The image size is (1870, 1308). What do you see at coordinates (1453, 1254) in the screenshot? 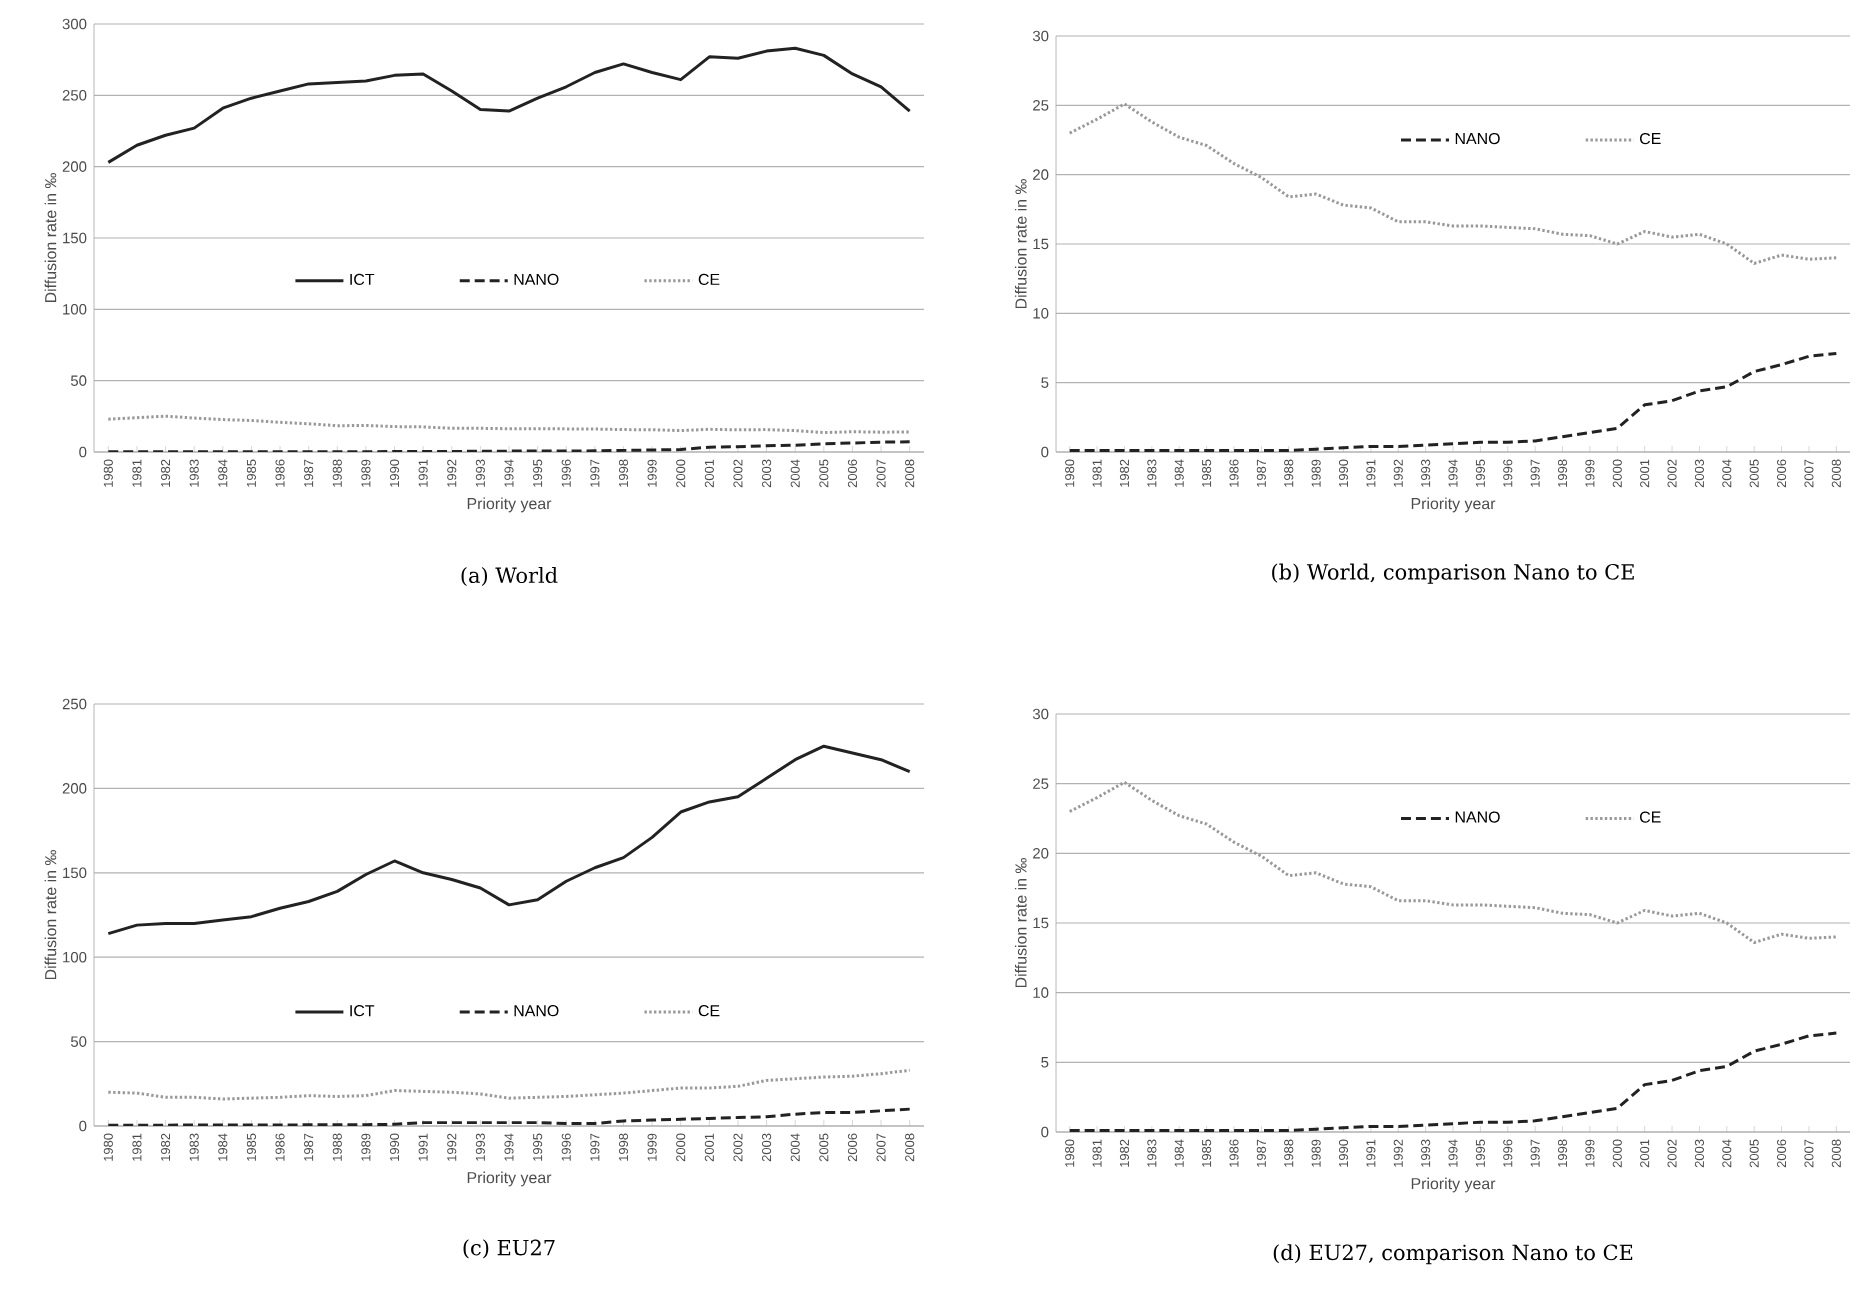
I see `text: (d) EU27, comparison Nano to CE` at bounding box center [1453, 1254].